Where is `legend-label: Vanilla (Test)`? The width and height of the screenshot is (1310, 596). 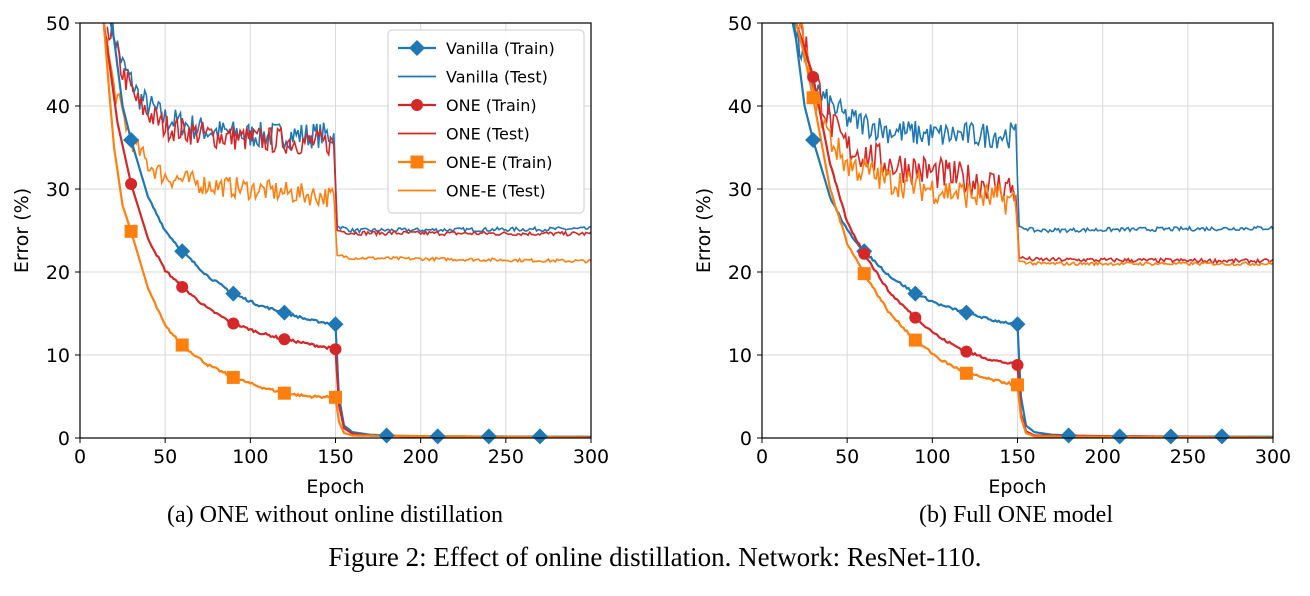
legend-label: Vanilla (Test) is located at coordinates (497, 77).